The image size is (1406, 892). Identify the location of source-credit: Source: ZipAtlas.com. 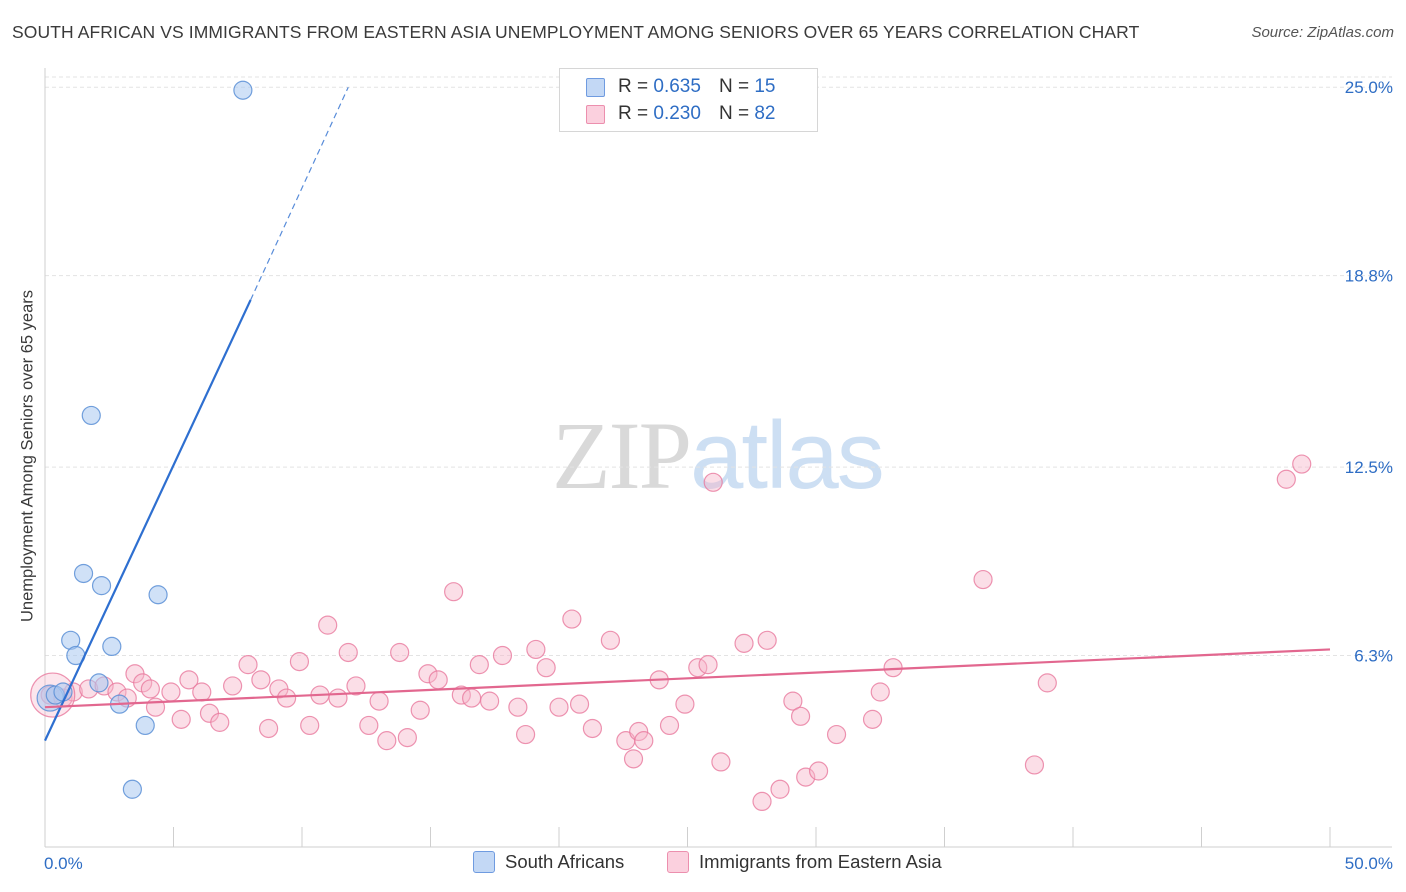
(1322, 32).